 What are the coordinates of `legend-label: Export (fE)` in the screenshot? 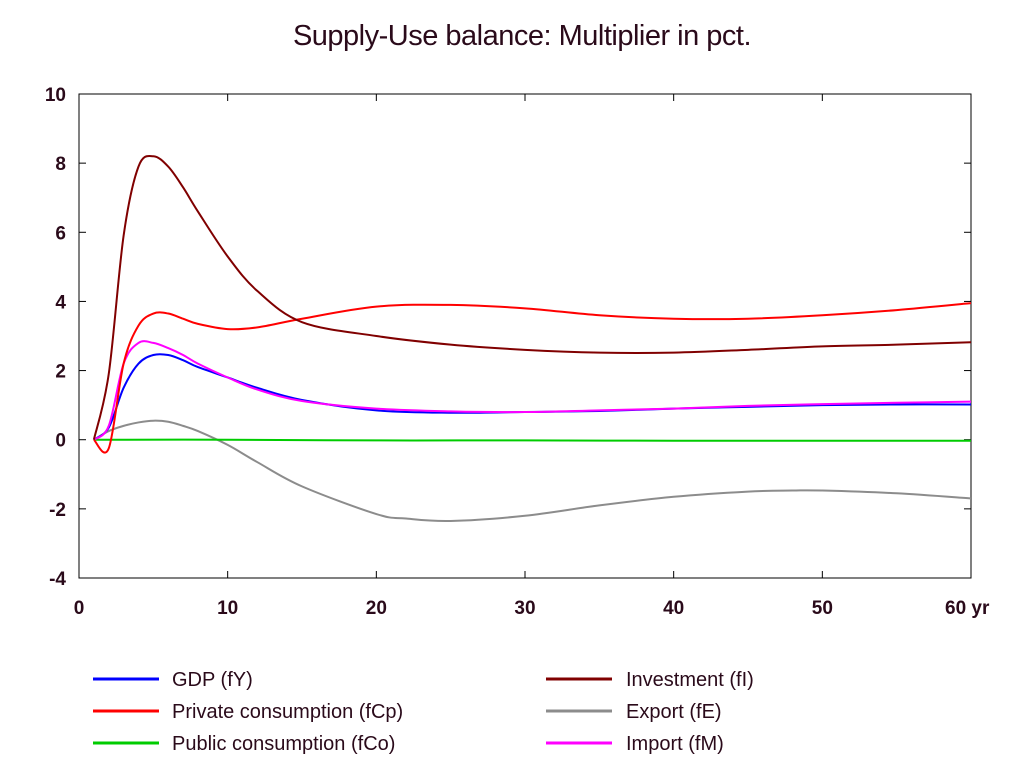 It's located at (674, 712).